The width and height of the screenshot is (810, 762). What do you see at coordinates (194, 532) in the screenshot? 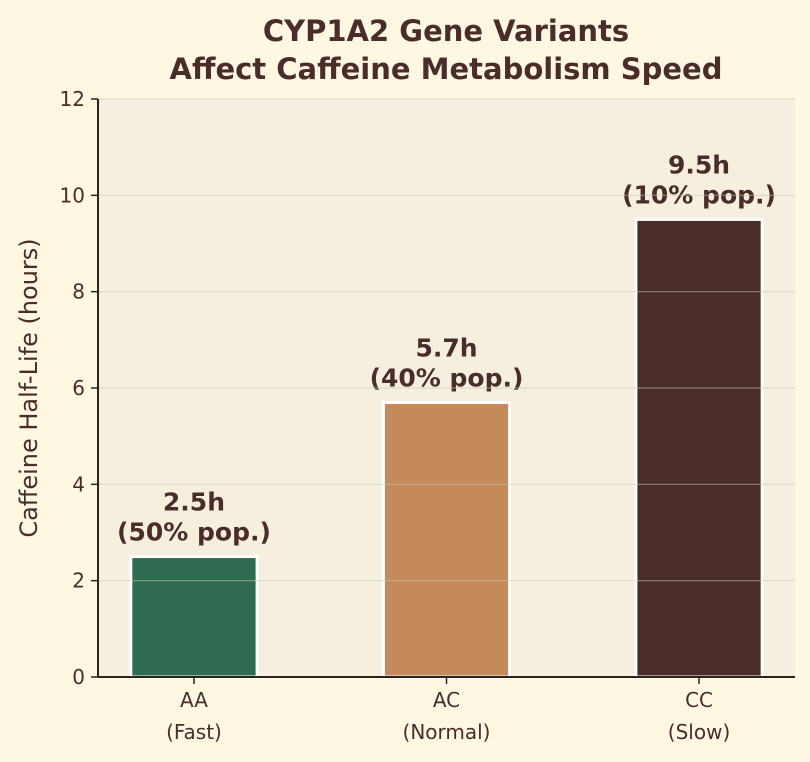
I see `data-label-population: (50% pop.)` at bounding box center [194, 532].